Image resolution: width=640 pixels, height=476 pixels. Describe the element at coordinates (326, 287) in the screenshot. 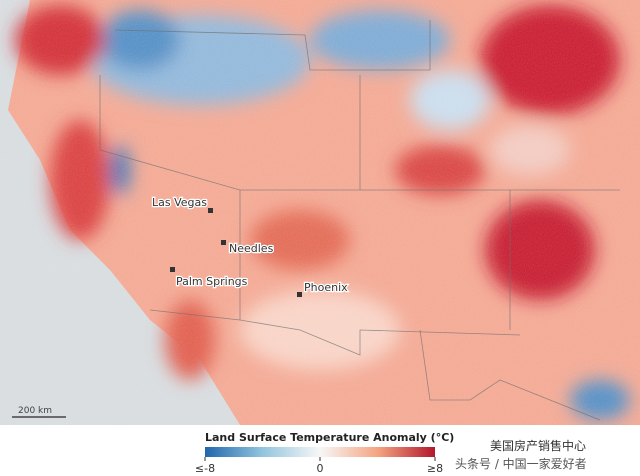

I see `city-label: Phoenix` at that location.